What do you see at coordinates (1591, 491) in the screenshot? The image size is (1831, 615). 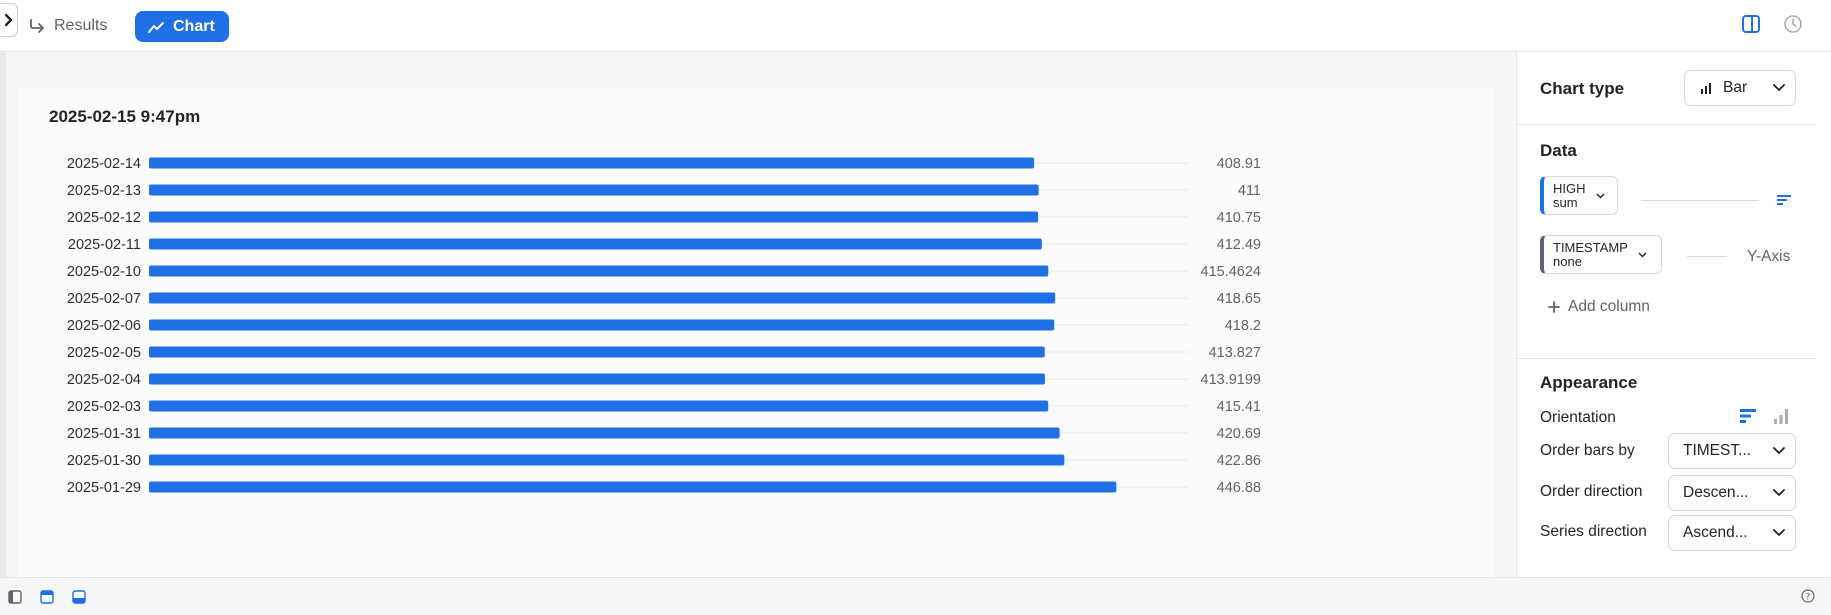 I see `order-direction-label: Order direction` at bounding box center [1591, 491].